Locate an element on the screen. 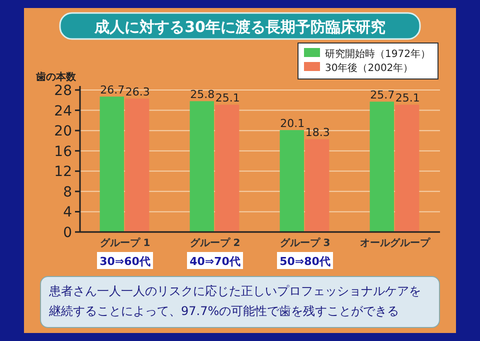  text: 50⇒80代 is located at coordinates (305, 261).